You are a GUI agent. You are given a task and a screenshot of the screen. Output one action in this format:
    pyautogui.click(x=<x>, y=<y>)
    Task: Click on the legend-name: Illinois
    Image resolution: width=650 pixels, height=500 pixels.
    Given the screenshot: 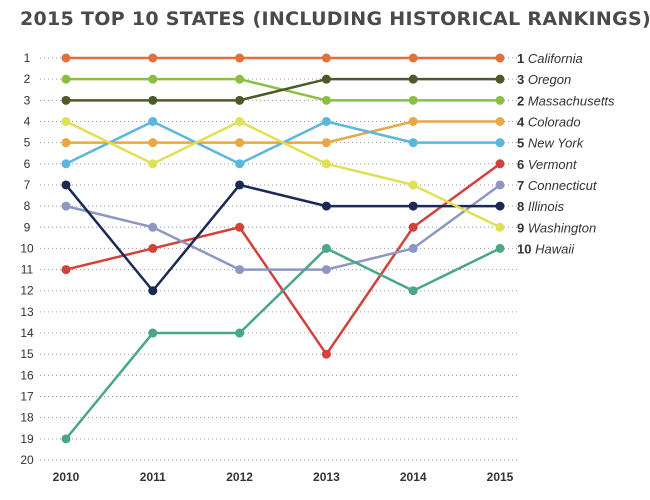 What is the action you would take?
    pyautogui.click(x=546, y=206)
    